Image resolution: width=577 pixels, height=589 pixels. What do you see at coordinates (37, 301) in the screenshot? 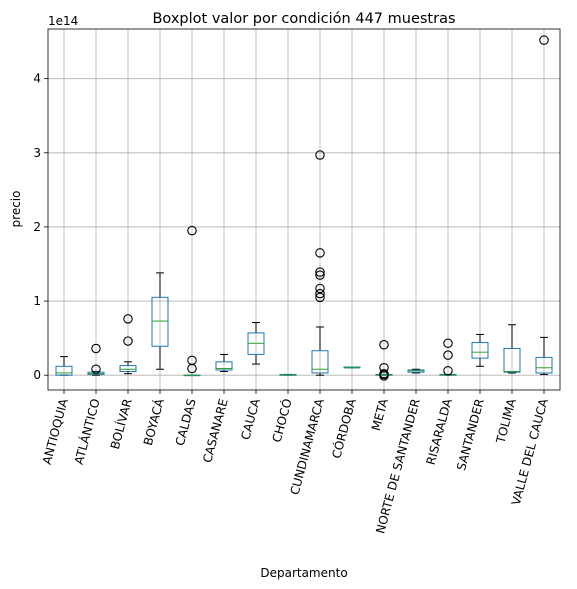
I see `y-tick-label: 1` at bounding box center [37, 301].